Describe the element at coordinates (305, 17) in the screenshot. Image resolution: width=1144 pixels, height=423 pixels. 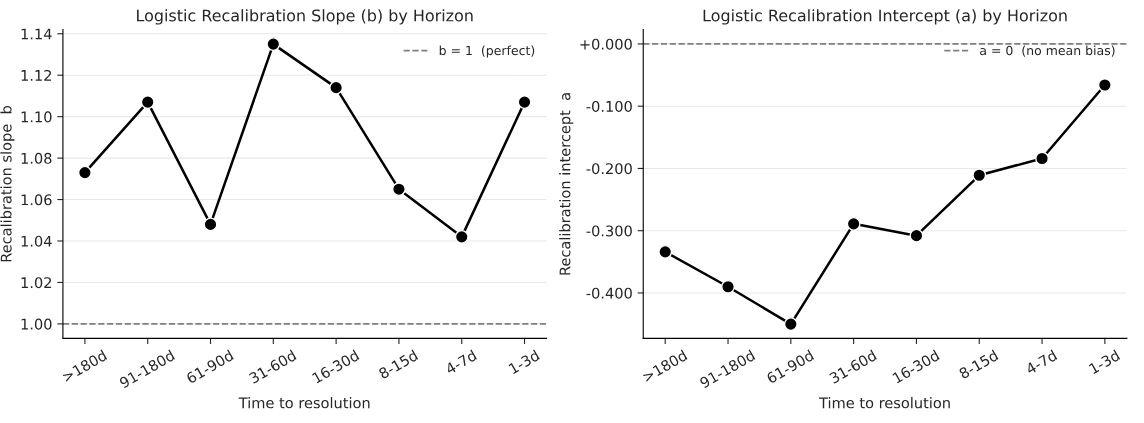
I see `chart-title: Logistic Recalibration Slope (b) by Horizon` at that location.